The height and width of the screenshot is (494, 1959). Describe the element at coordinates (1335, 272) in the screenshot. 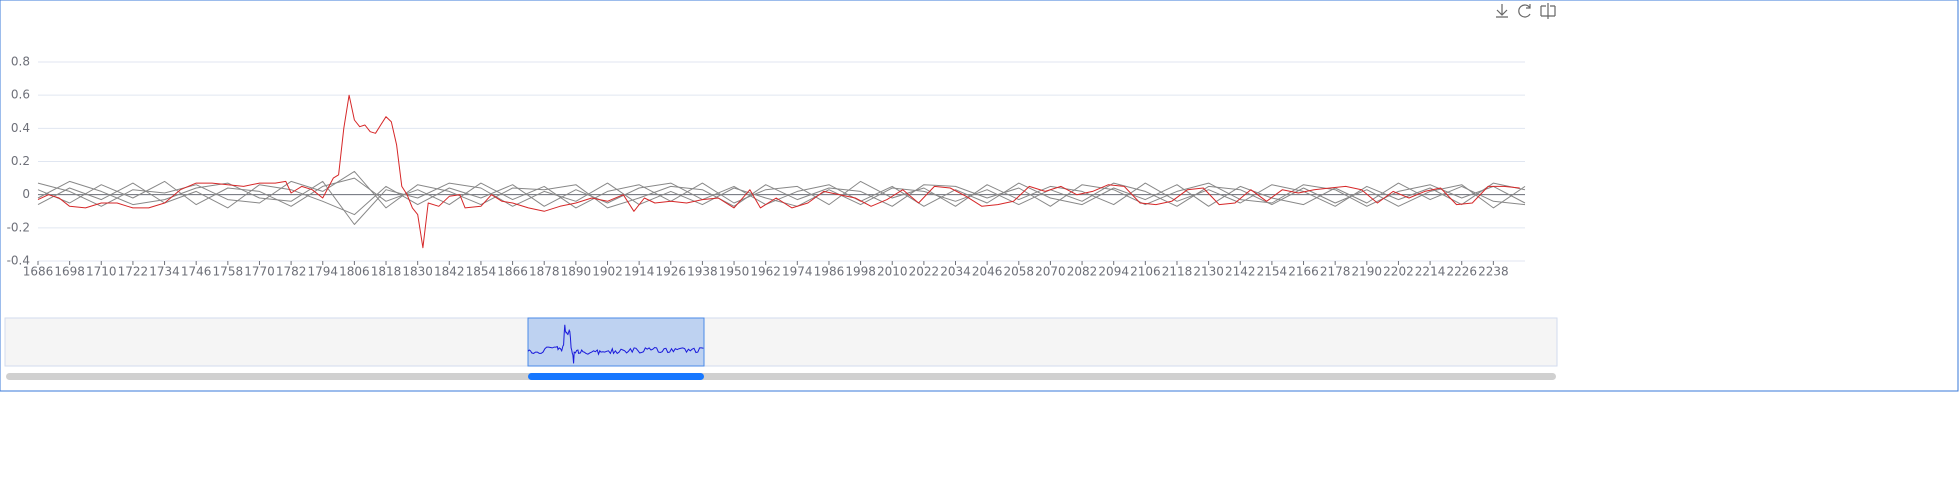

I see `x-tick-label: 2178` at that location.